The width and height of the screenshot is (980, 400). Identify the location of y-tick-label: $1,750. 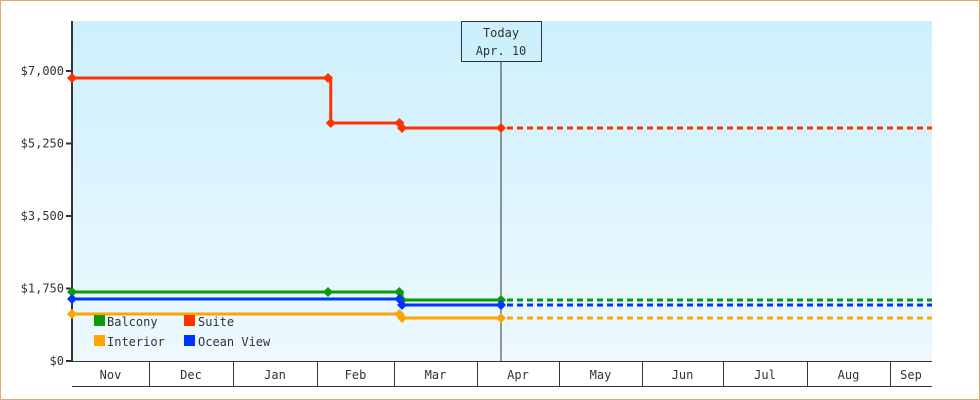
(42, 289).